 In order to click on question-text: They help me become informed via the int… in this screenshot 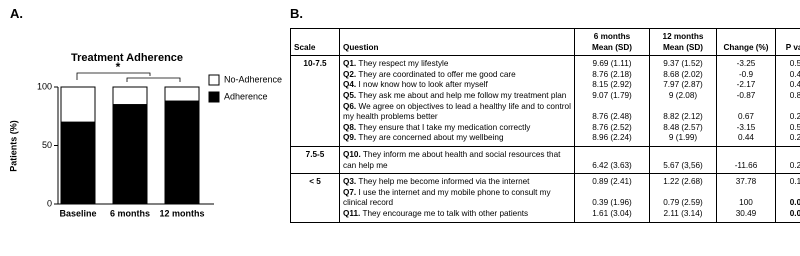, I will do `click(444, 182)`.